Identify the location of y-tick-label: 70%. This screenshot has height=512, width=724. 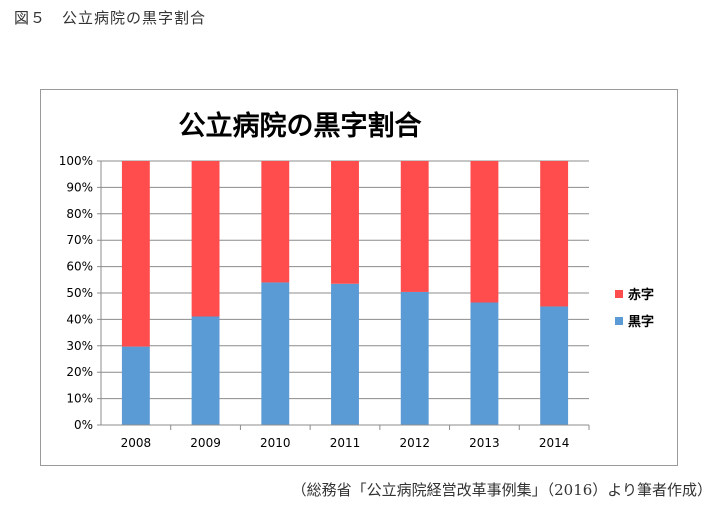
(79, 240).